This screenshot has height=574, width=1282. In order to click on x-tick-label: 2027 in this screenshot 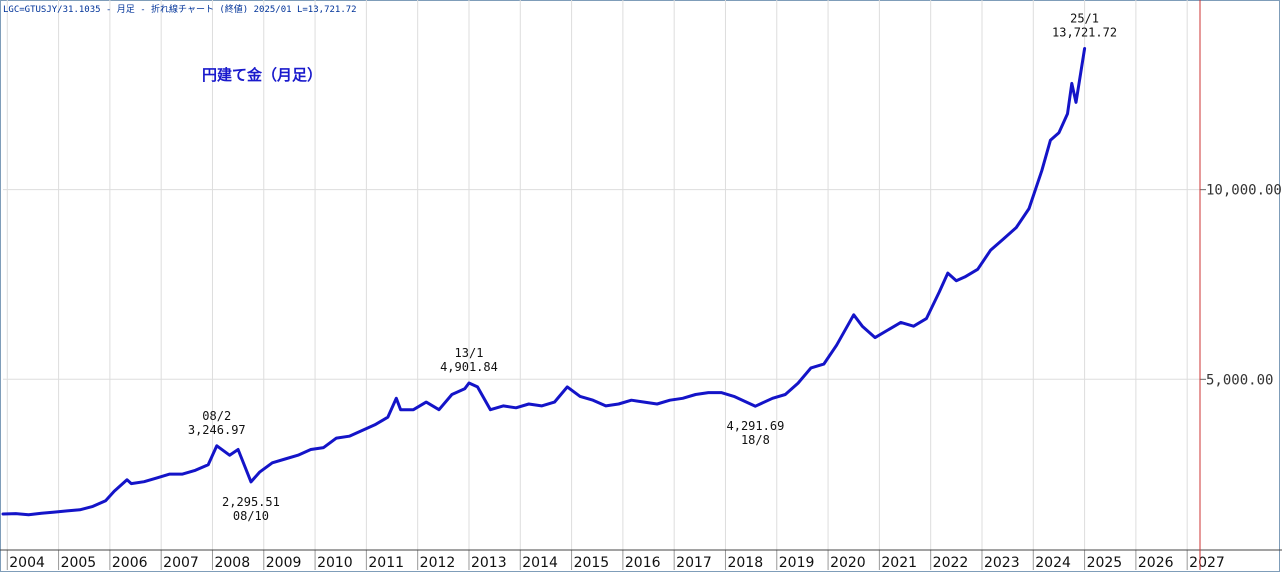, I will do `click(1207, 563)`.